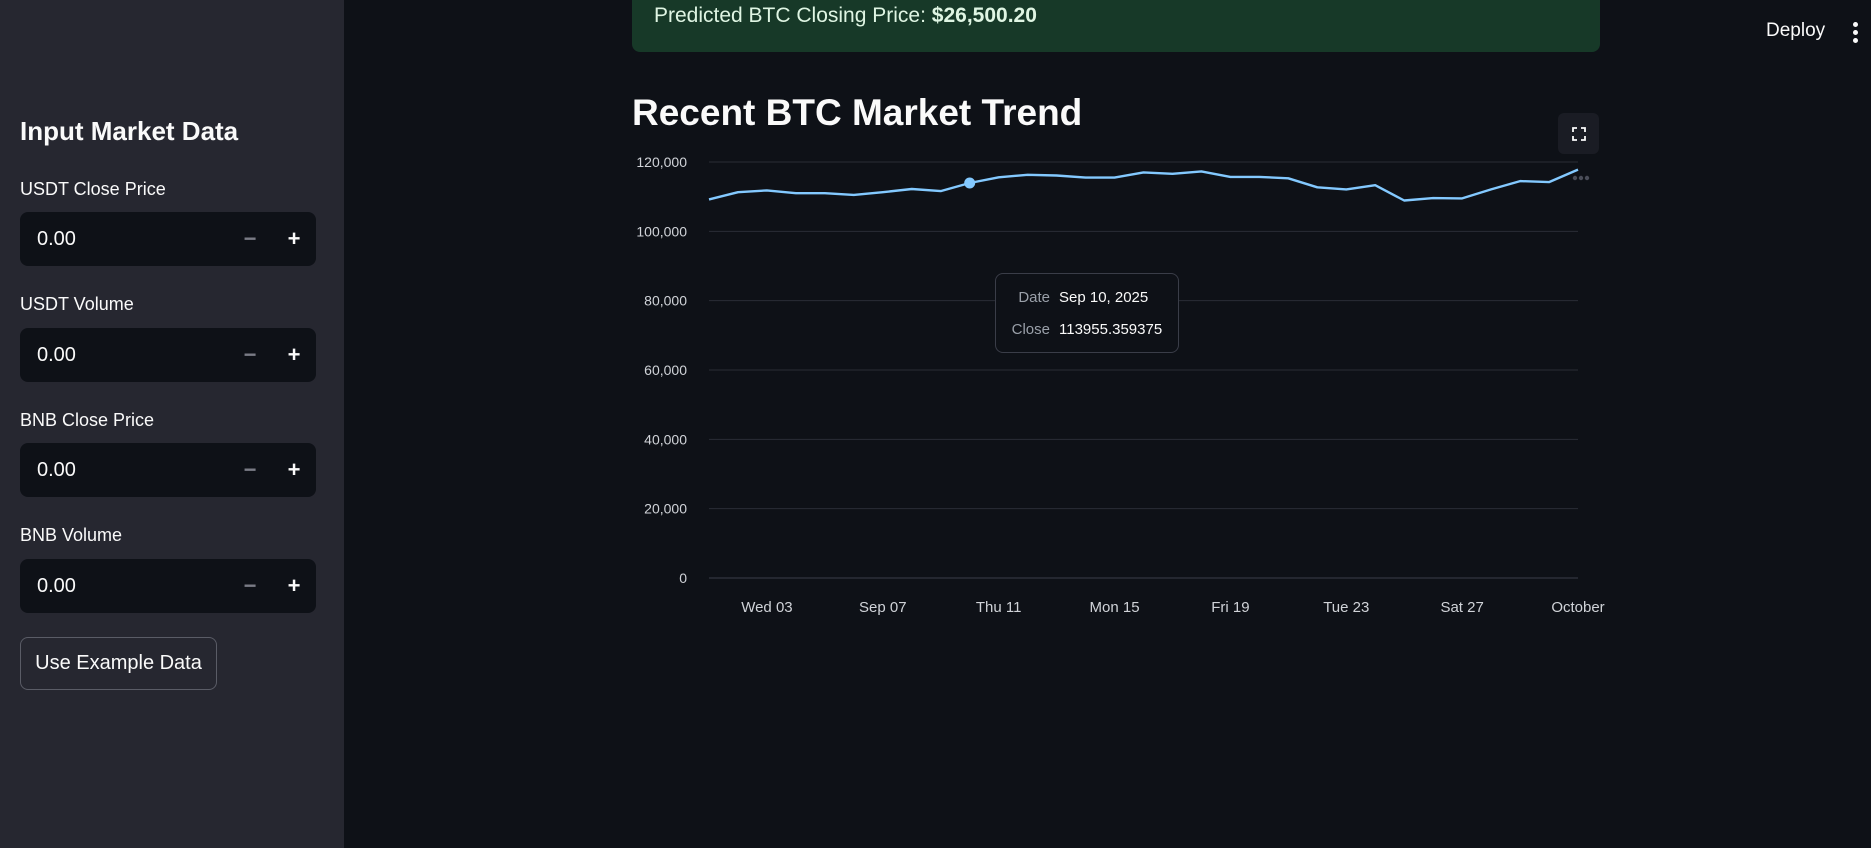 The width and height of the screenshot is (1871, 848). Describe the element at coordinates (168, 355) in the screenshot. I see `usdt-volume-input: 0.00 − +` at that location.